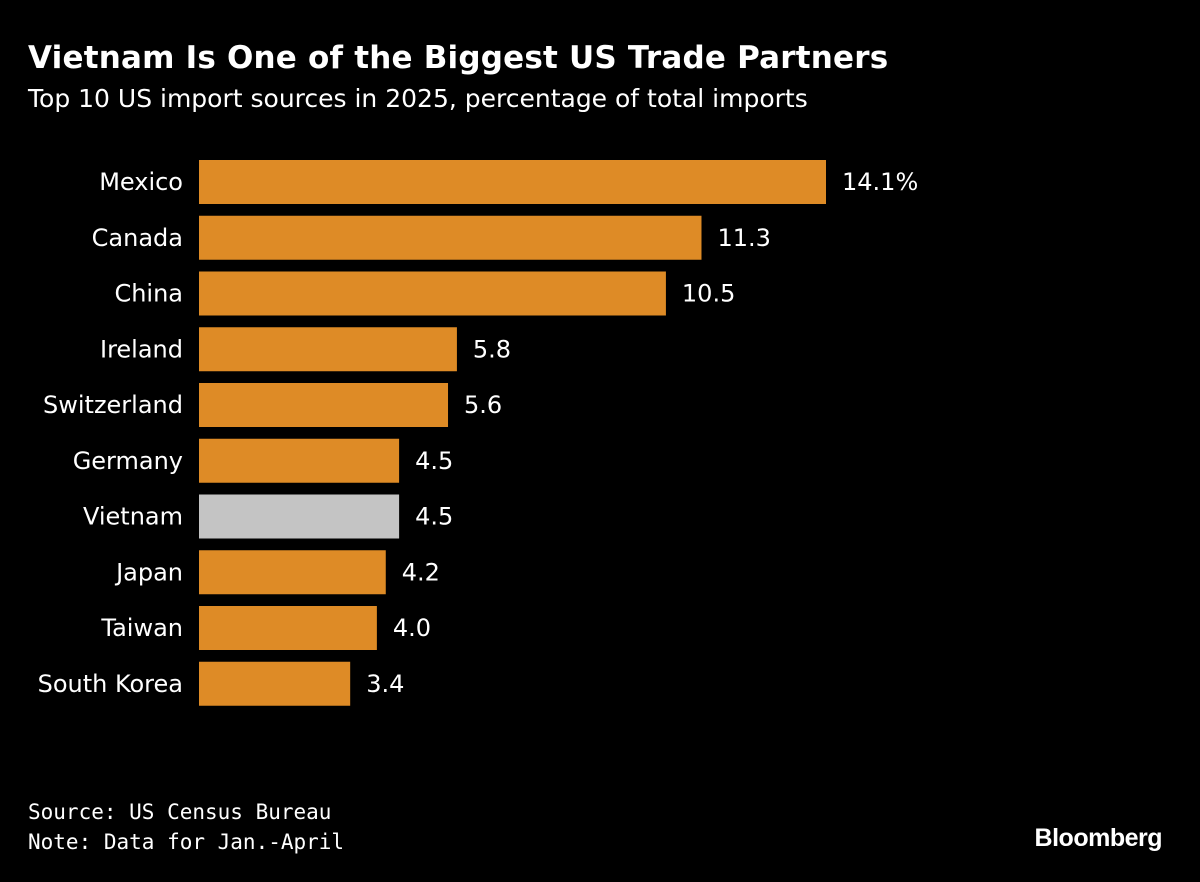  What do you see at coordinates (328, 349) in the screenshot?
I see `bar-ireland` at bounding box center [328, 349].